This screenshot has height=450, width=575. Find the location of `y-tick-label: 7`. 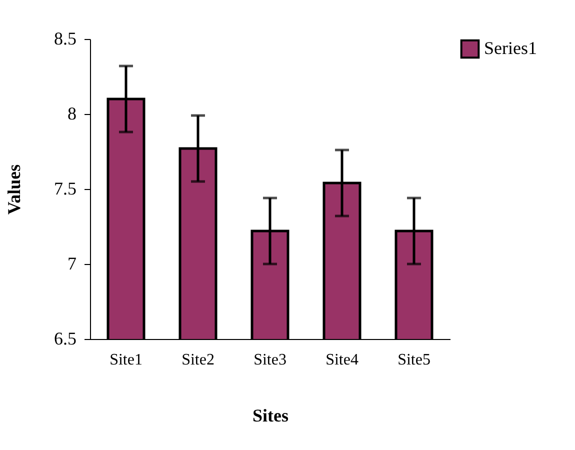

y-tick-label: 7 is located at coordinates (72, 264).